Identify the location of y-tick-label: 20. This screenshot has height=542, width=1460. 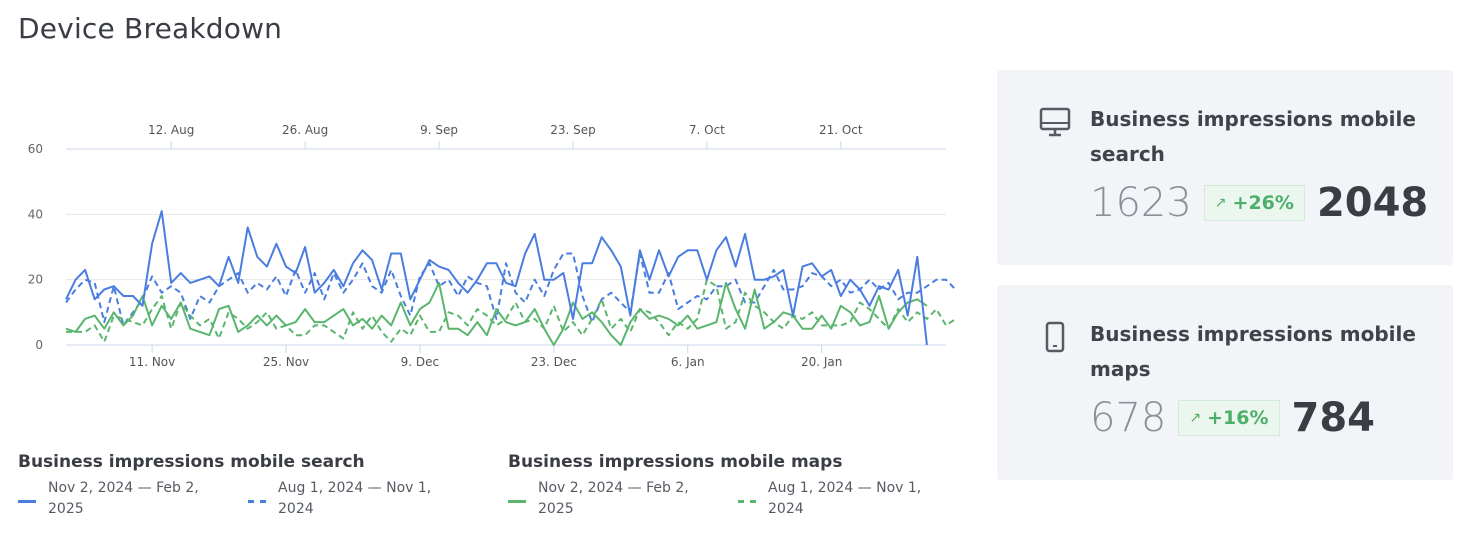
(35, 280).